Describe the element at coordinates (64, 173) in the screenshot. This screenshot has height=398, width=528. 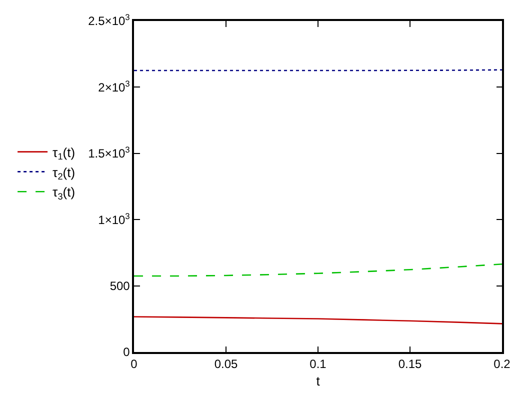
I see `legend-label: τ$_{2}$(t)` at that location.